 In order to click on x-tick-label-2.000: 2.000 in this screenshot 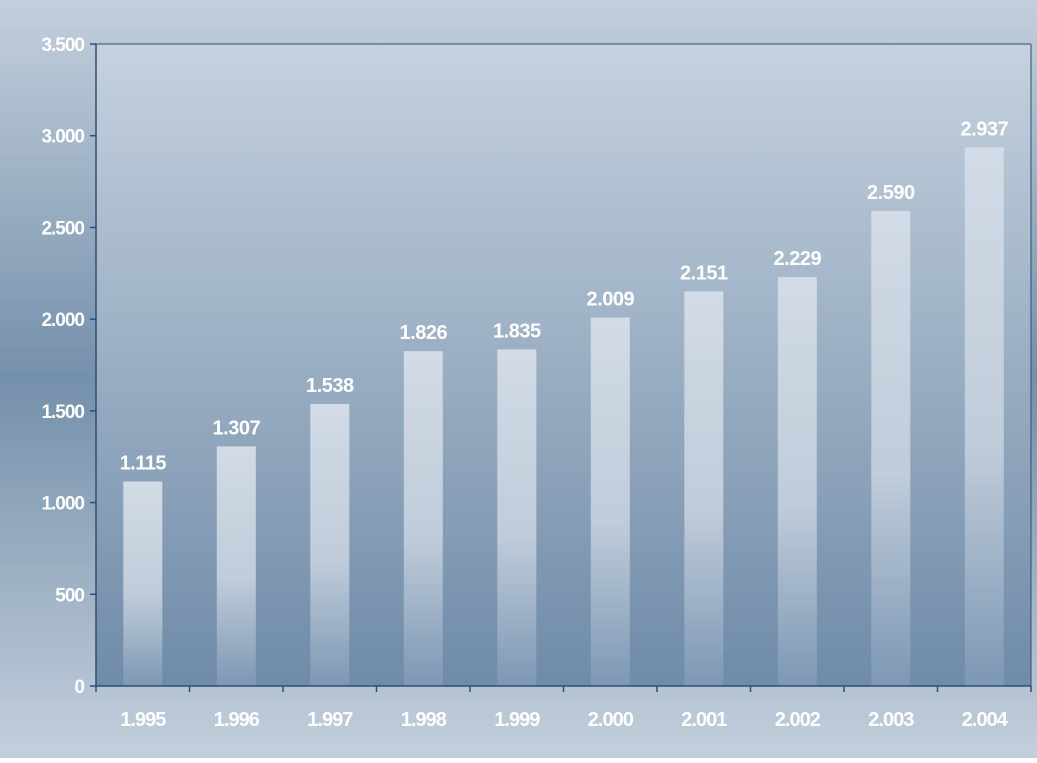, I will do `click(611, 720)`.